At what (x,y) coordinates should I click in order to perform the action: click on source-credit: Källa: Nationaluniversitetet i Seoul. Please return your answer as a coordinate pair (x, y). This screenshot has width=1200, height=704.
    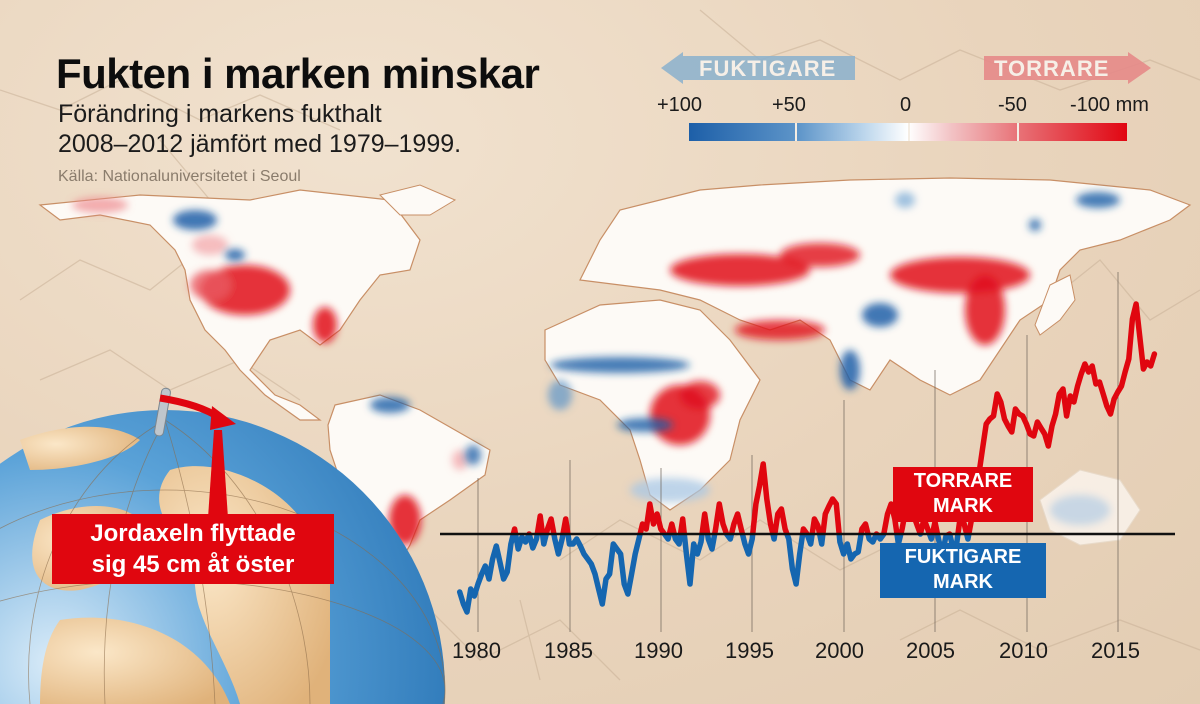
    Looking at the image, I should click on (179, 176).